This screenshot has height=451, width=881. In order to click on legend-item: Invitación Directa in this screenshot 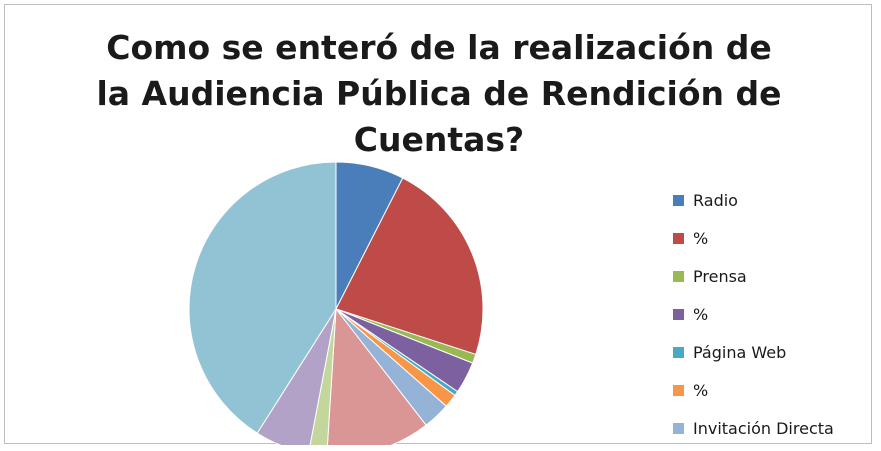, I will do `click(753, 428)`.